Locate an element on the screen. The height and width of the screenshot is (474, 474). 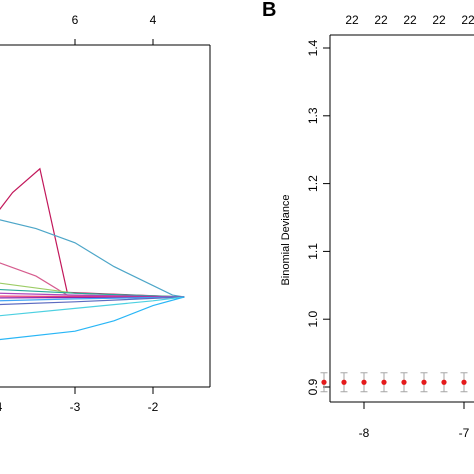
x-tick-label: -2 is located at coordinates (153, 407).